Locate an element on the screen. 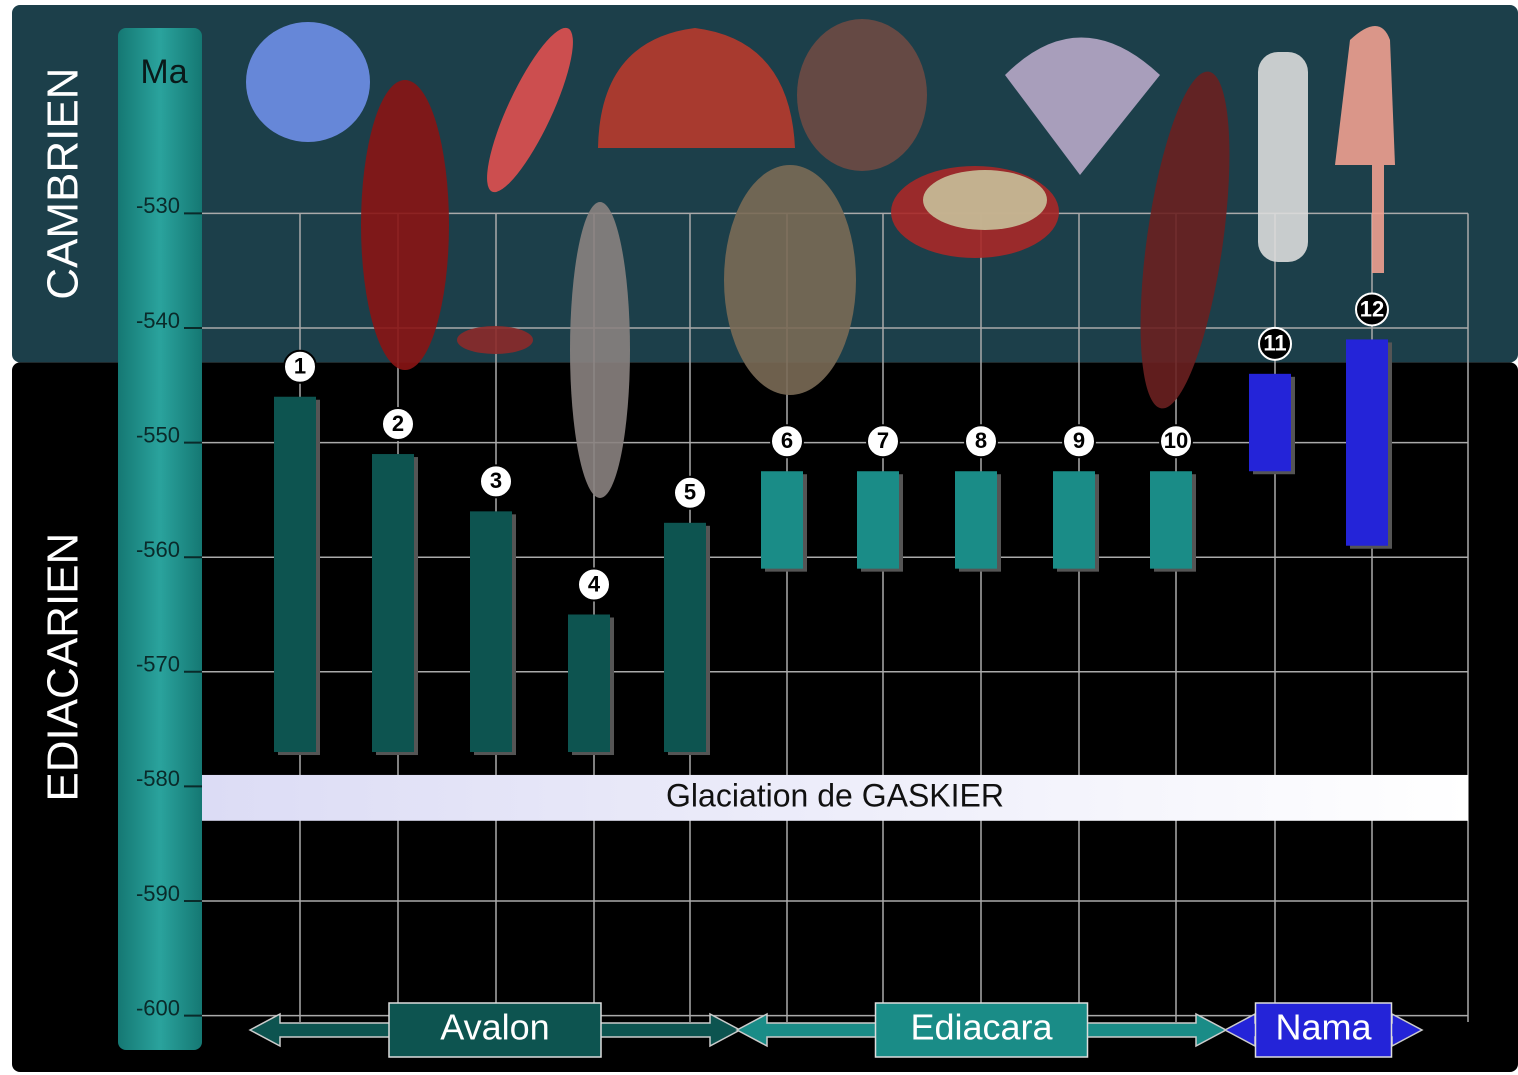  y-tick-label: -590 is located at coordinates (158, 893).